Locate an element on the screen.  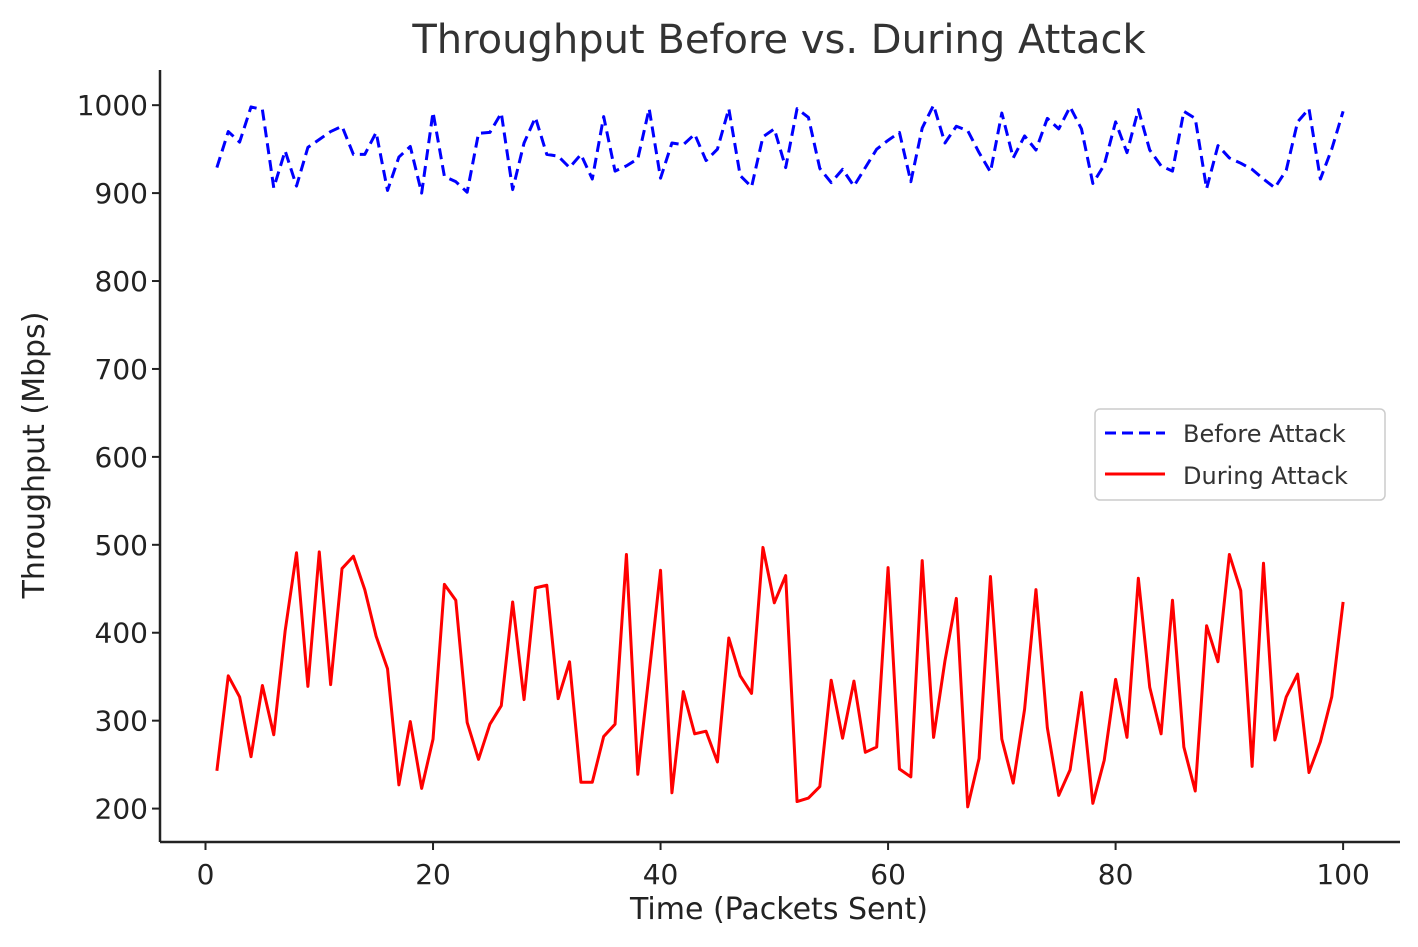
x-ticks: 0 20 40 60 80 100 is located at coordinates (783, 866).